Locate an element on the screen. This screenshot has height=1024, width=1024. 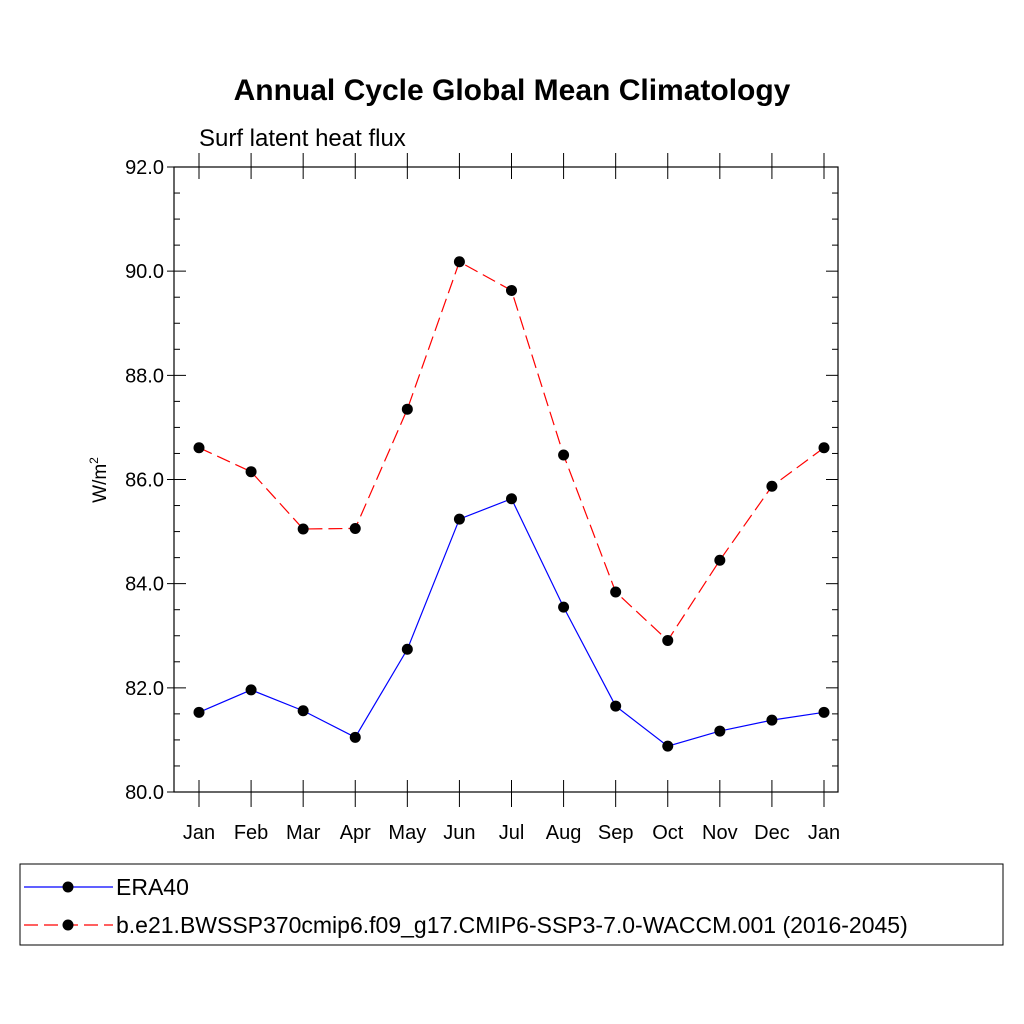
x-tick-labels: Jan Feb Mar Apr May Jun Jul Aug Sep Oct Nov Dec Jan is located at coordinates (511, 833).